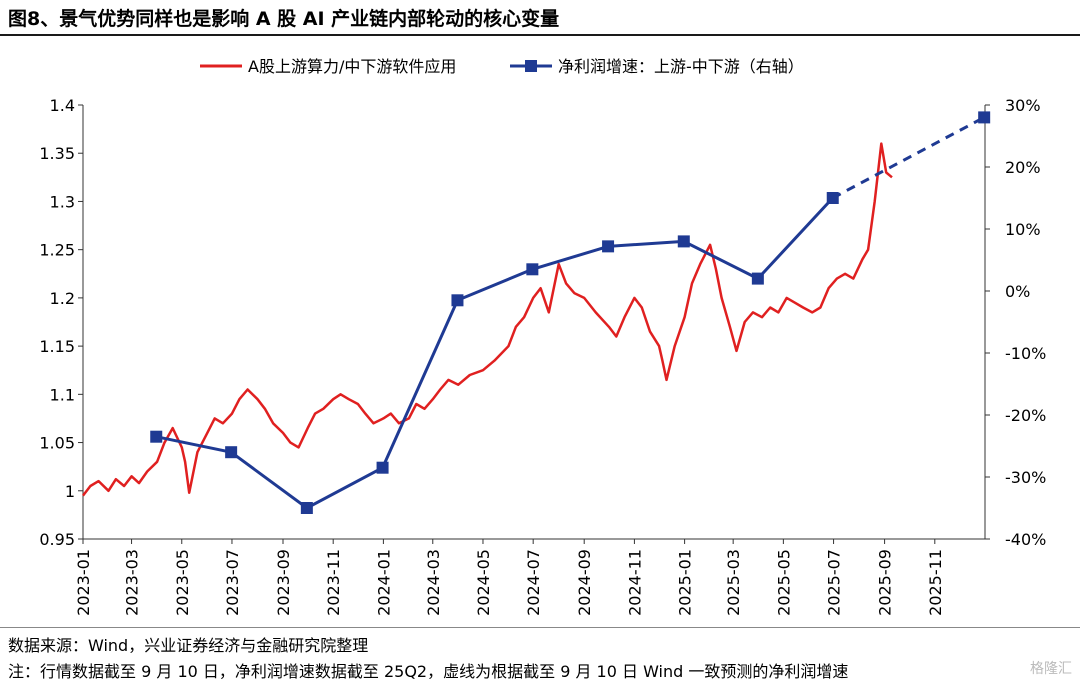 Image resolution: width=1080 pixels, height=687 pixels. I want to click on x-tick-label: 2025-07, so click(834, 582).